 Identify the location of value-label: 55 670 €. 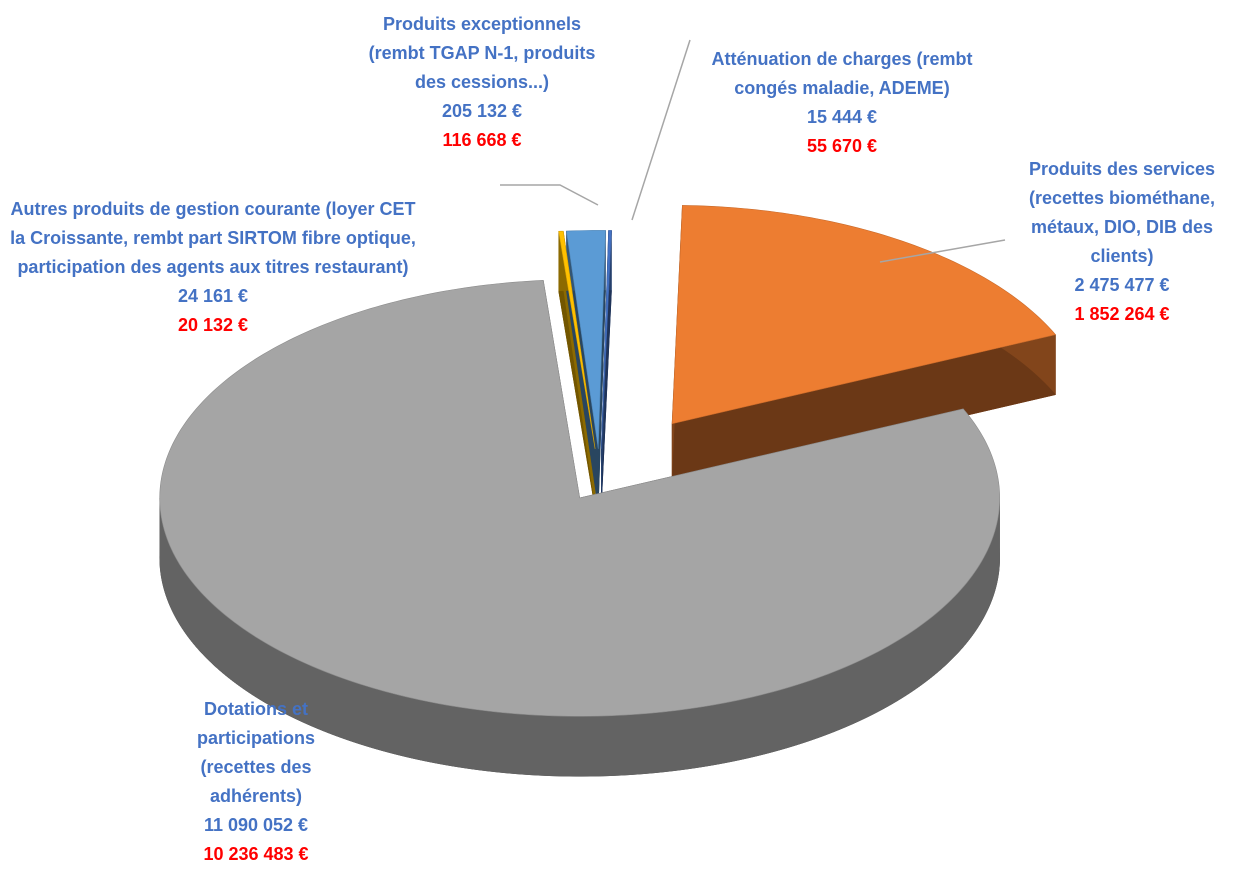
(842, 146).